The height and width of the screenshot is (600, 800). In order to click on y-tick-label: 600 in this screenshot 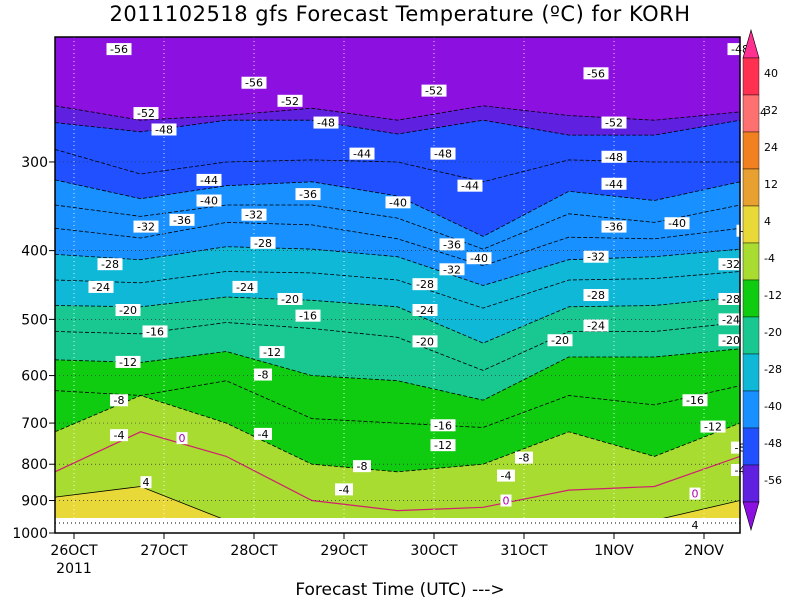, I will do `click(34, 377)`.